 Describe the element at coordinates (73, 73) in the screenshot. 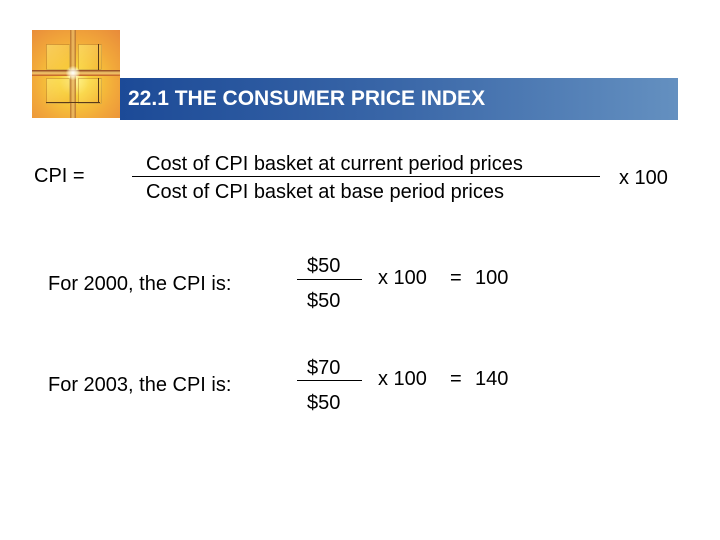

I see `logo-glow` at that location.